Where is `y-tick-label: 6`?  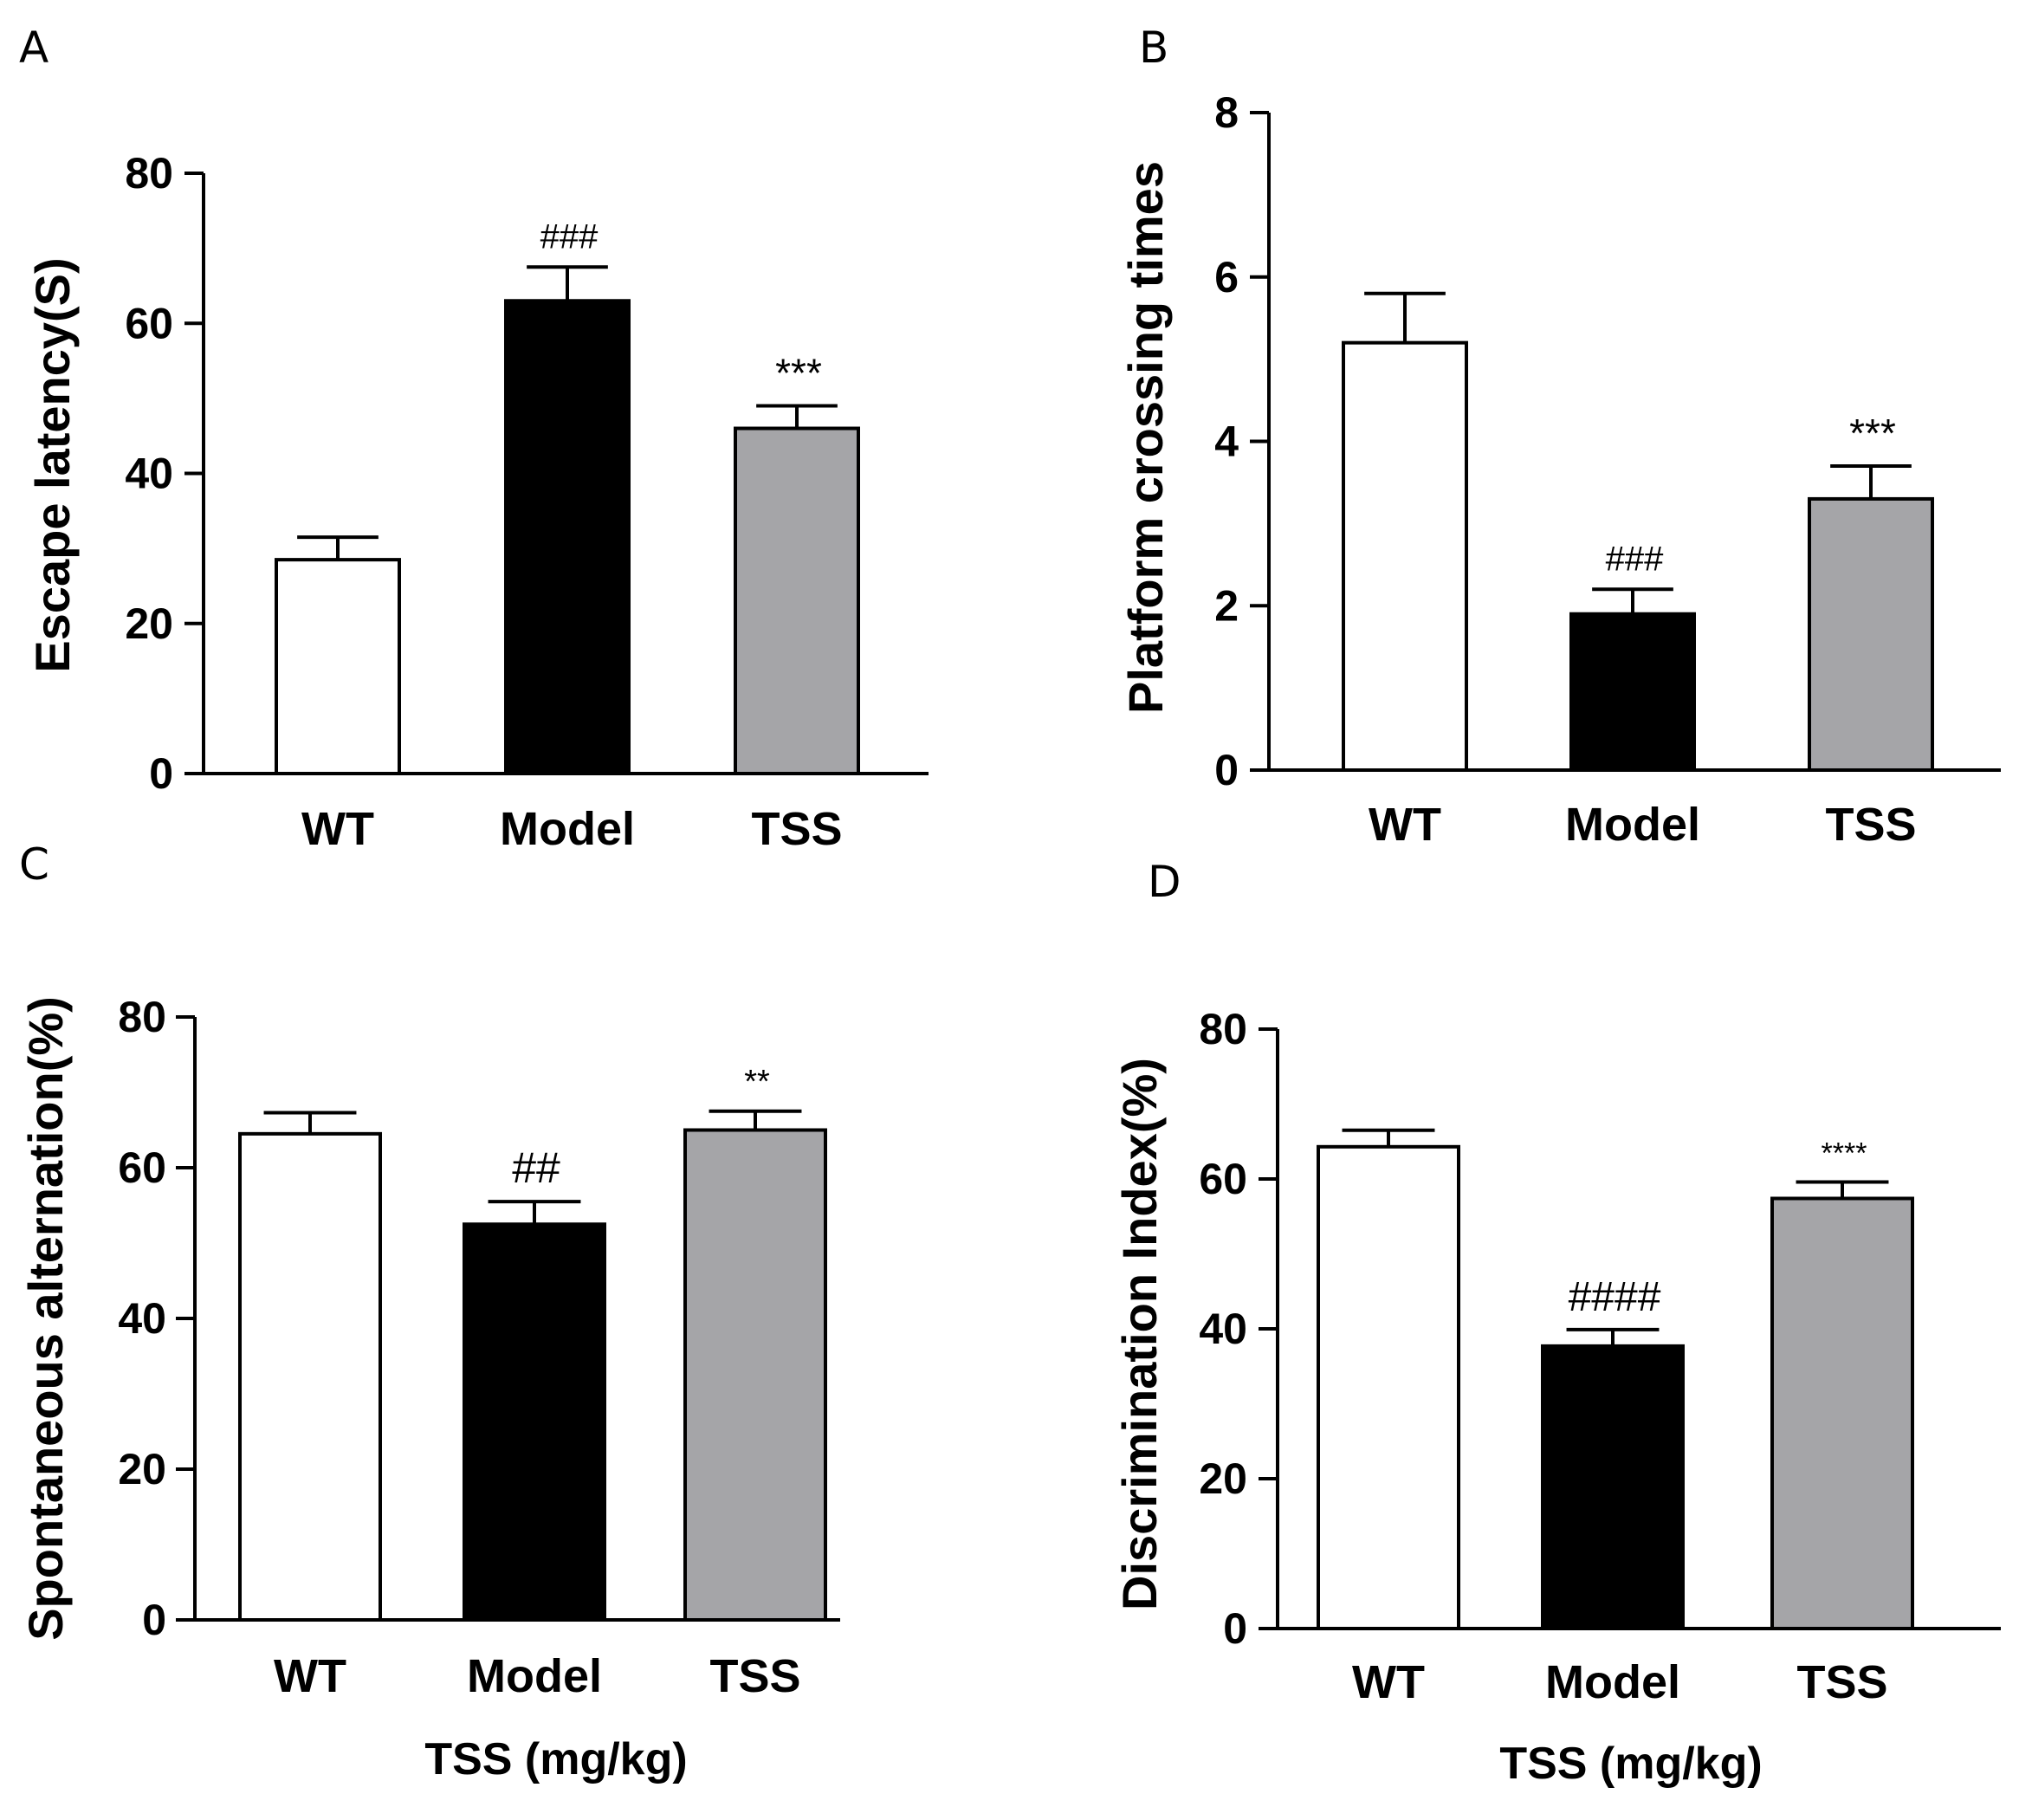 y-tick-label: 6 is located at coordinates (1226, 277).